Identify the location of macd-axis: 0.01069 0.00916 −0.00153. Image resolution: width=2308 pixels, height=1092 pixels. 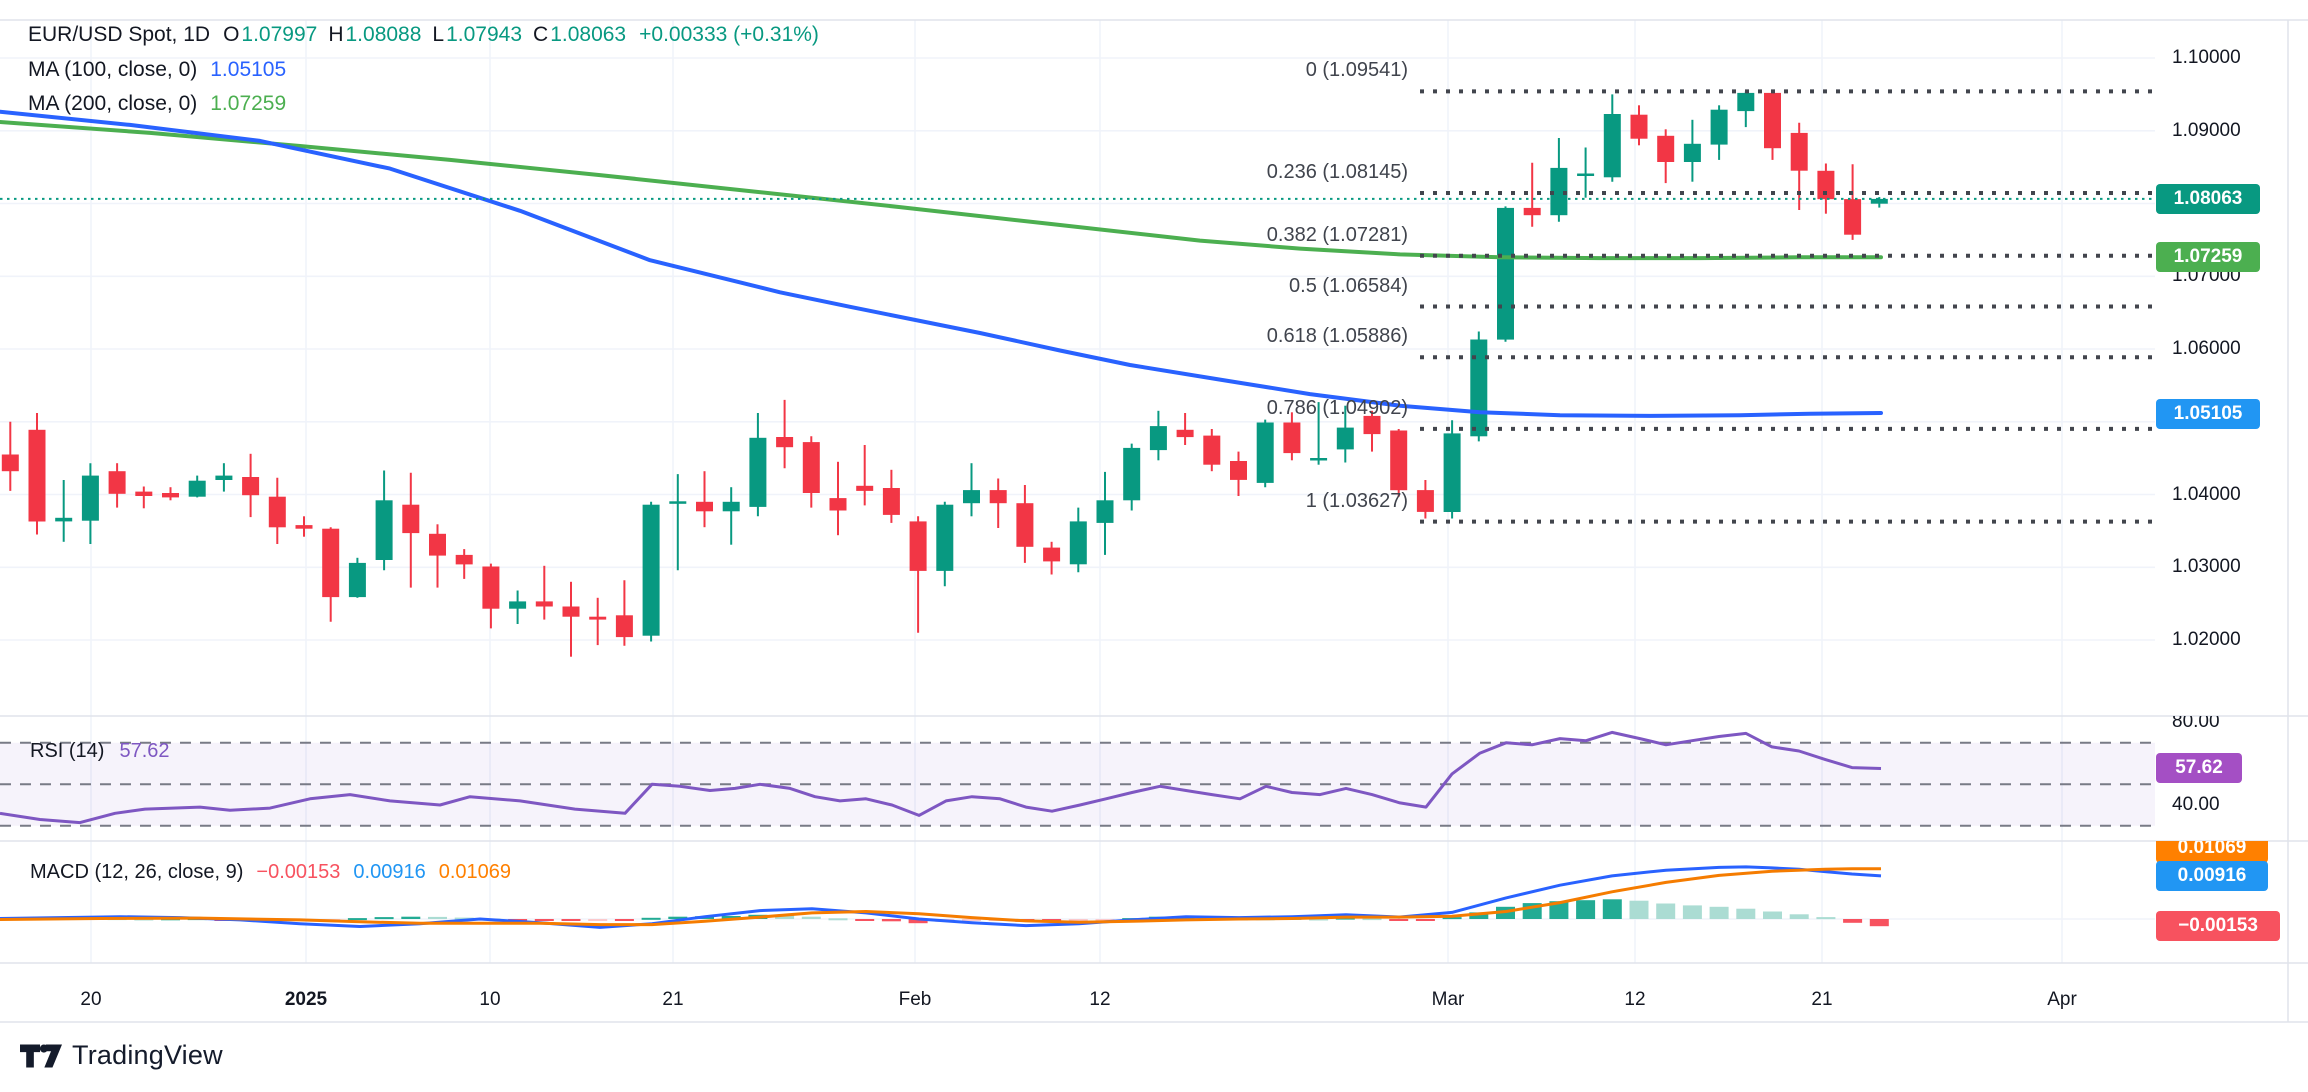
(2231, 902).